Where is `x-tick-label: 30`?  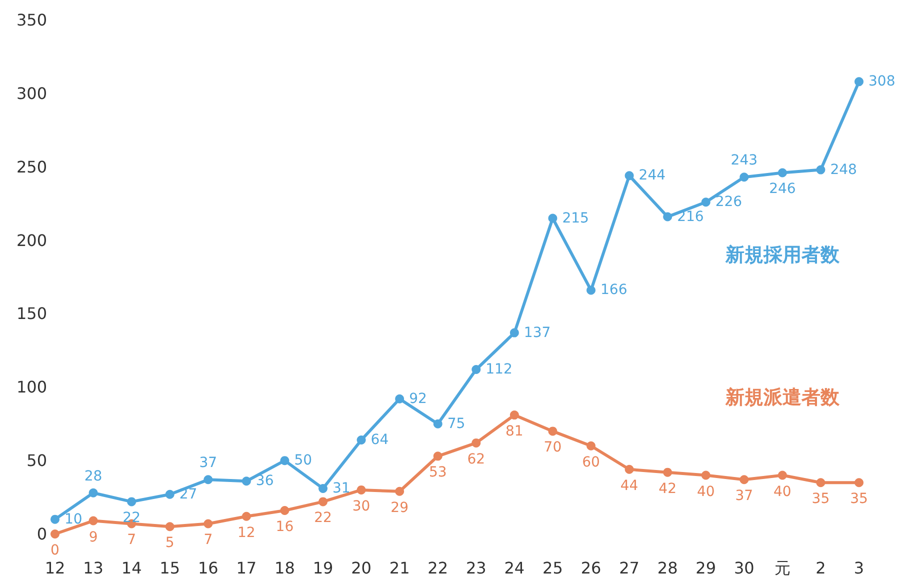
x-tick-label: 30 is located at coordinates (744, 568).